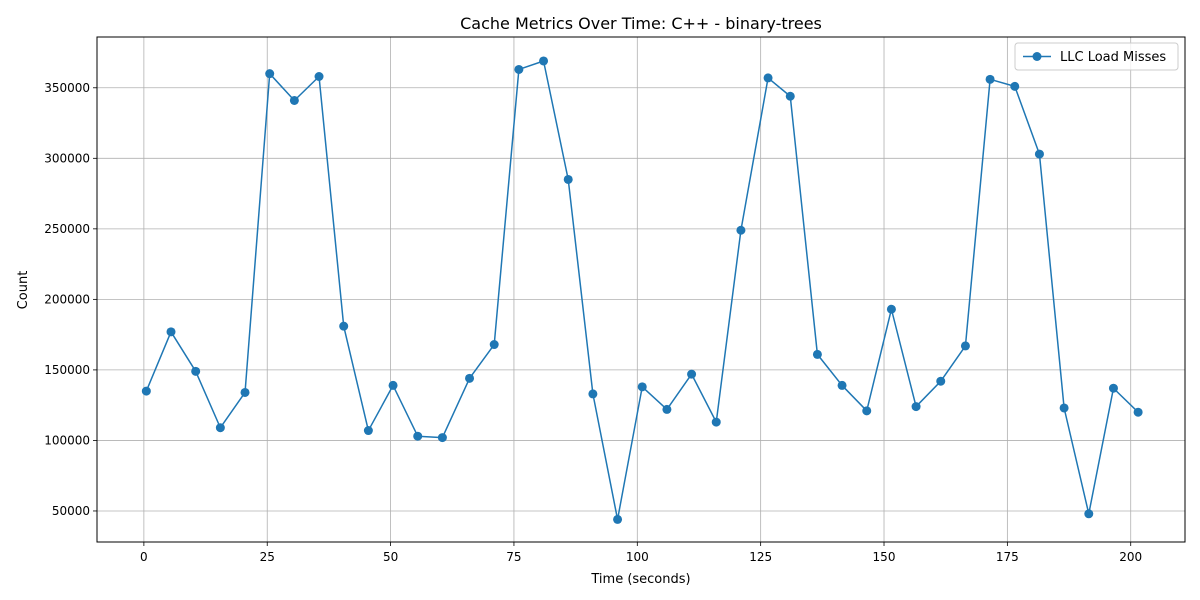 The width and height of the screenshot is (1200, 600). I want to click on x-tick-label: 50, so click(390, 557).